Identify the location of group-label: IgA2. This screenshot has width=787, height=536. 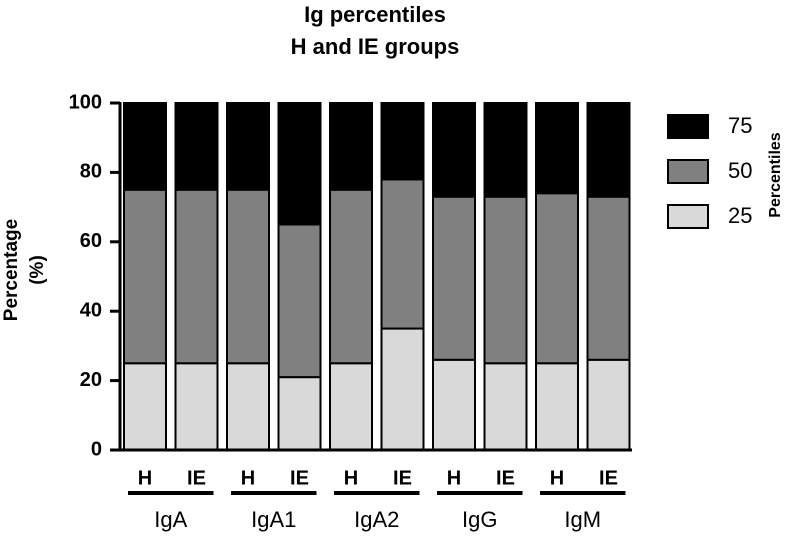
(376, 519).